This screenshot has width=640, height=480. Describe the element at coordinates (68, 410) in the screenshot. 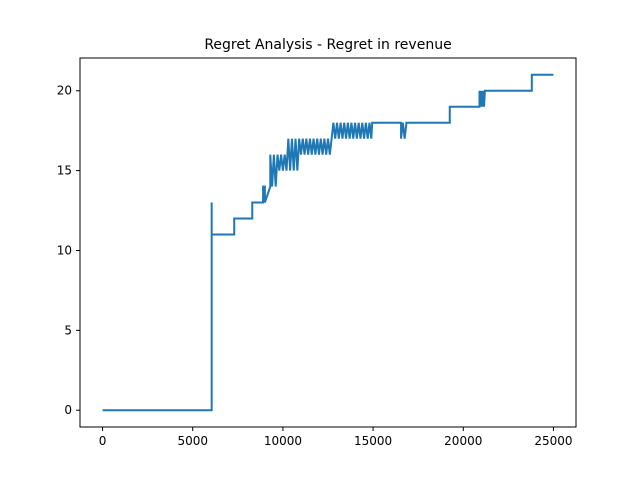

I see `y-tick-label: 0` at that location.